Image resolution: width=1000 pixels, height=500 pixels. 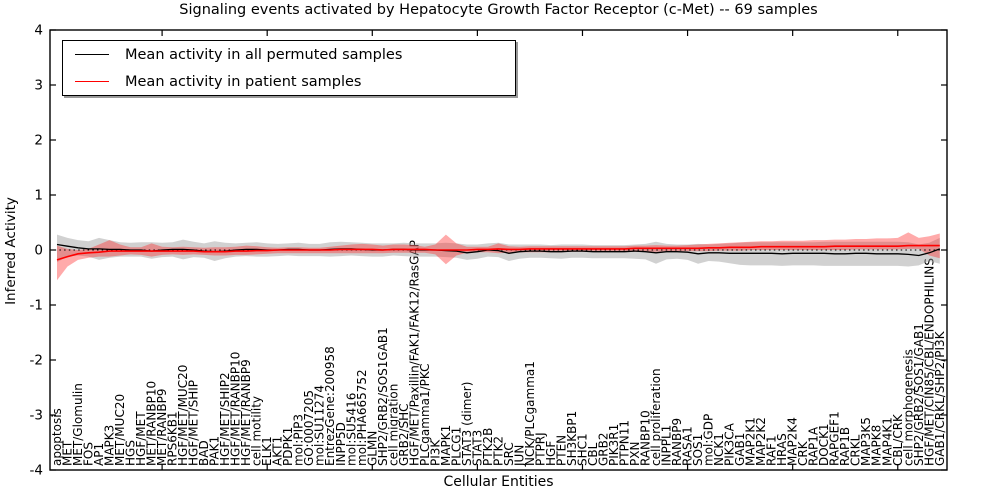 I want to click on x-tick-label: GLMN, so click(x=372, y=448).